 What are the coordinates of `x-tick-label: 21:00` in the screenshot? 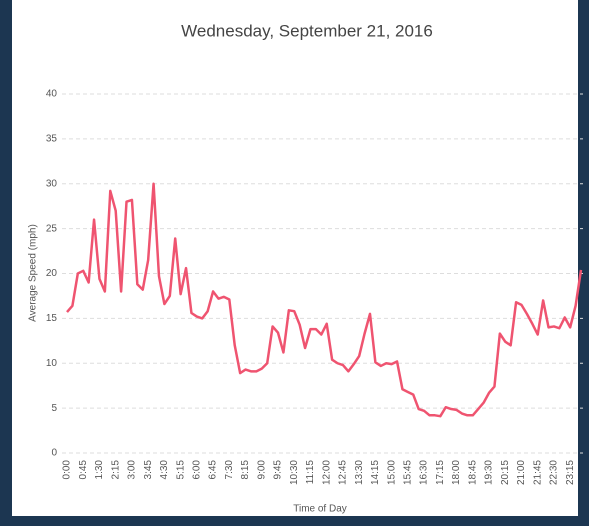 It's located at (521, 472).